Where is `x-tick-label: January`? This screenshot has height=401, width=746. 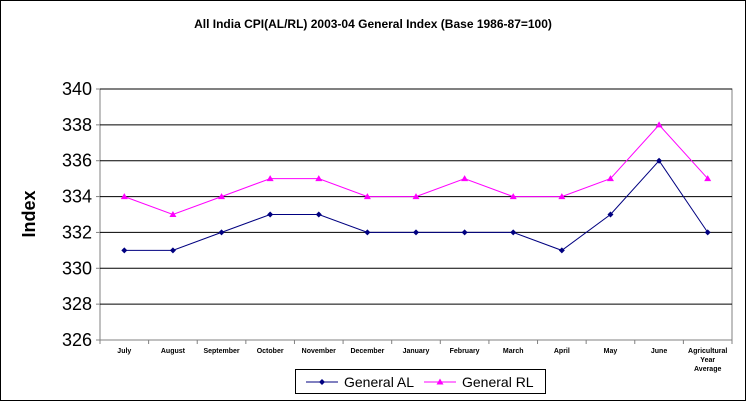
x-tick-label: January is located at coordinates (416, 351).